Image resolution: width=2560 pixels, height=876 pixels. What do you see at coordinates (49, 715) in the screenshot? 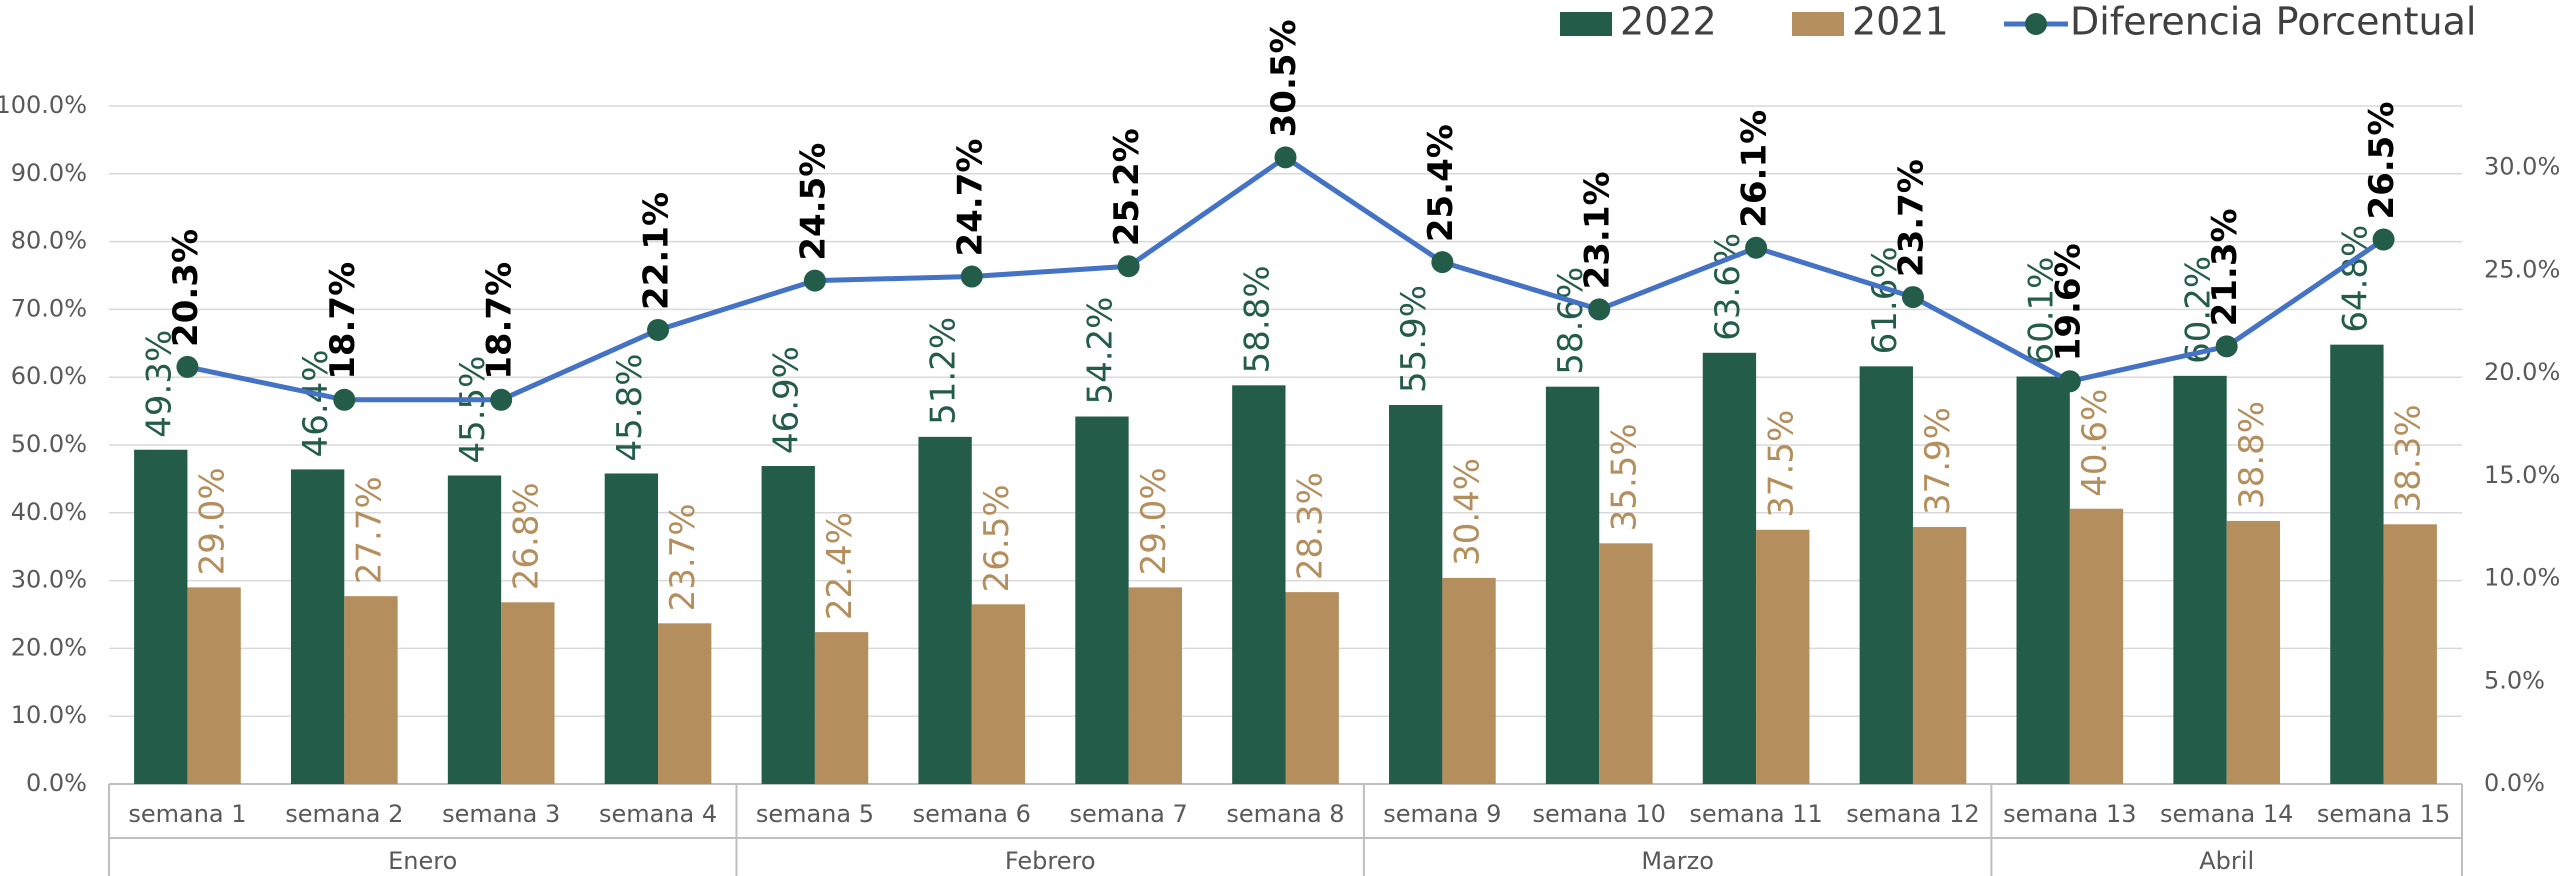
I see `y-tick-label: 10.0%` at bounding box center [49, 715].